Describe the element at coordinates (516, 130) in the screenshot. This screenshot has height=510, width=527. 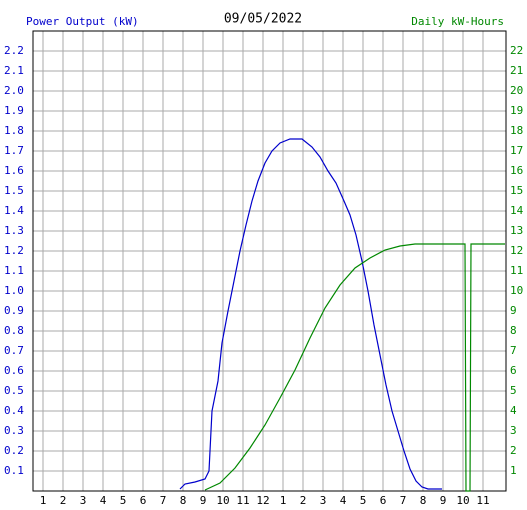
I see `y2-tick-label: 18` at that location.